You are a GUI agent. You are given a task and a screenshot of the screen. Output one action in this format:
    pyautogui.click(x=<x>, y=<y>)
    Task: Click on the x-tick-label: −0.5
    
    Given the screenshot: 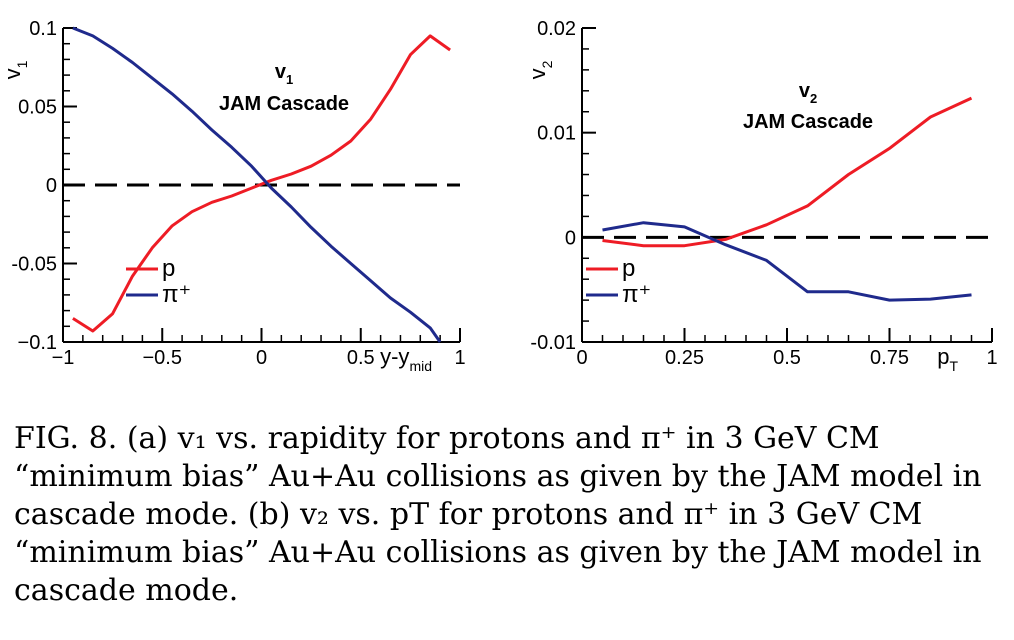 What is the action you would take?
    pyautogui.click(x=162, y=358)
    